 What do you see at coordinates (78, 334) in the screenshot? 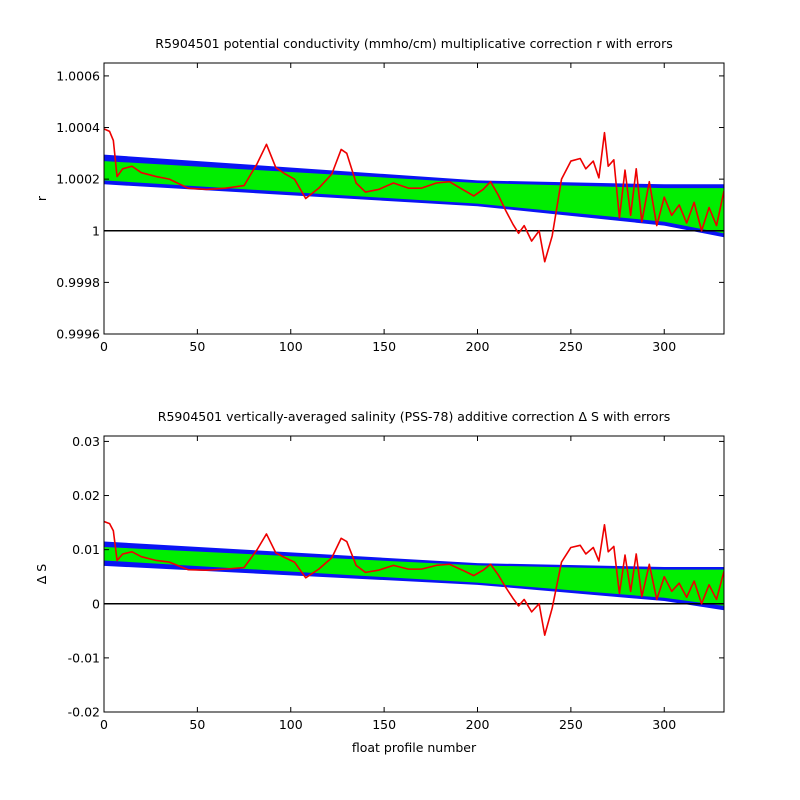
I see `y-tick-label: 0.9996` at bounding box center [78, 334].